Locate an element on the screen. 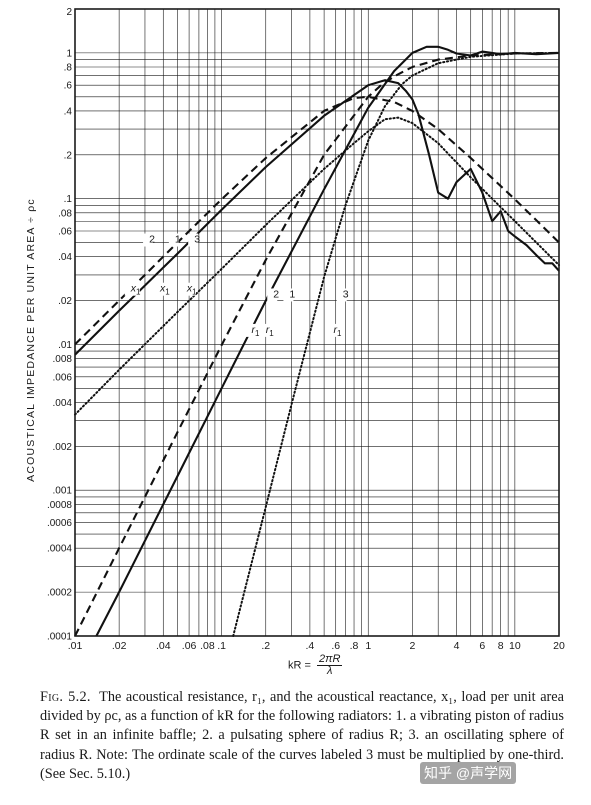  y-tick-label: .08 is located at coordinates (65, 213).